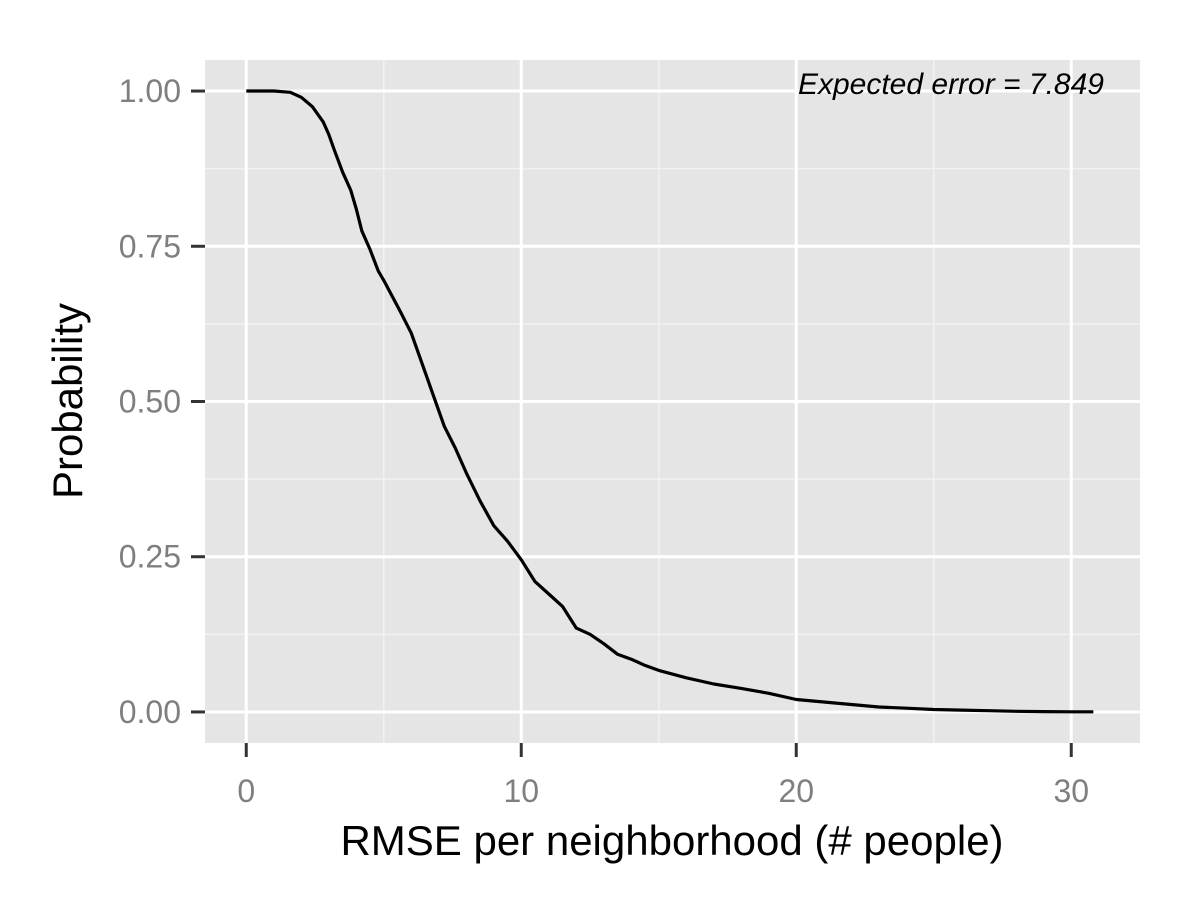 The image size is (1200, 900). I want to click on expected-error-annotation: Expected error = 7.849, so click(951, 84).